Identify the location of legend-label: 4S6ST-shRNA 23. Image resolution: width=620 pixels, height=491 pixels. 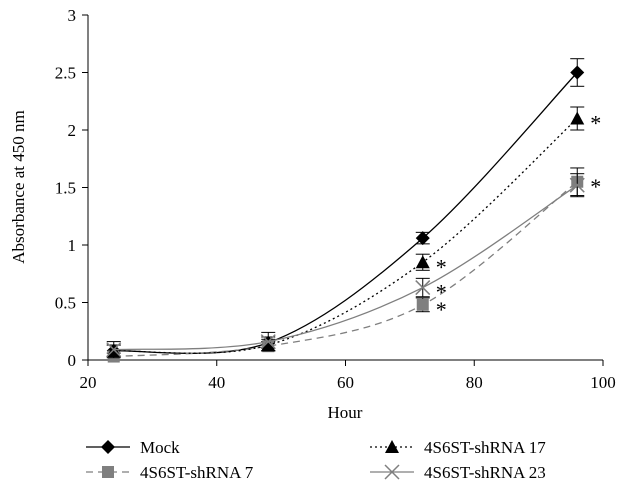
(485, 472).